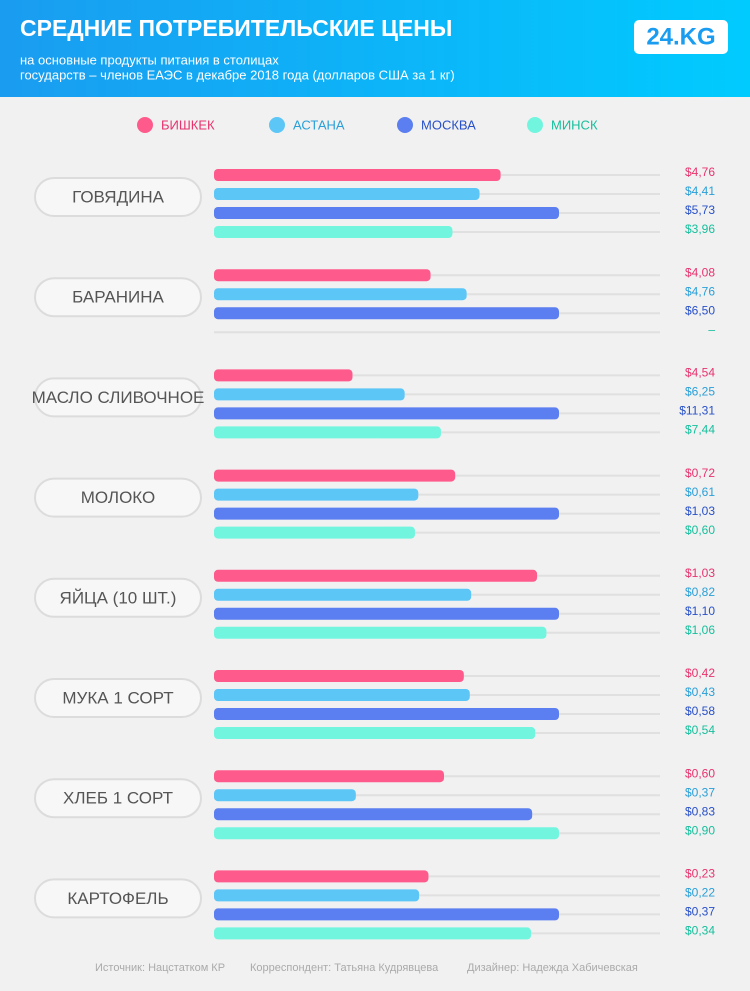 The height and width of the screenshot is (991, 750). I want to click on value-label: $3,96, so click(700, 229).